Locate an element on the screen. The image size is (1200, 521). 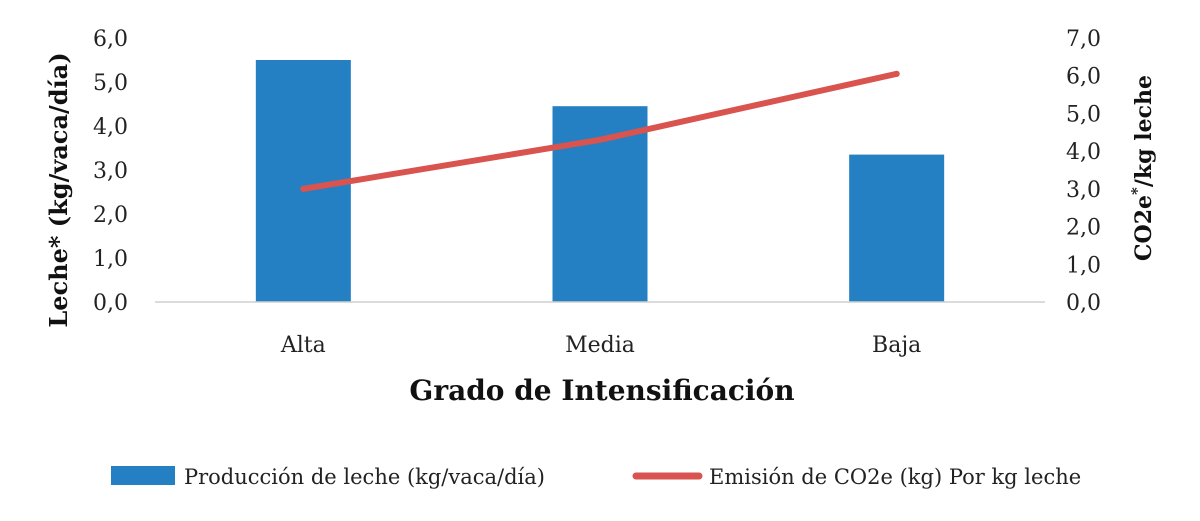
y2-tick-label: 1,0 is located at coordinates (1083, 265).